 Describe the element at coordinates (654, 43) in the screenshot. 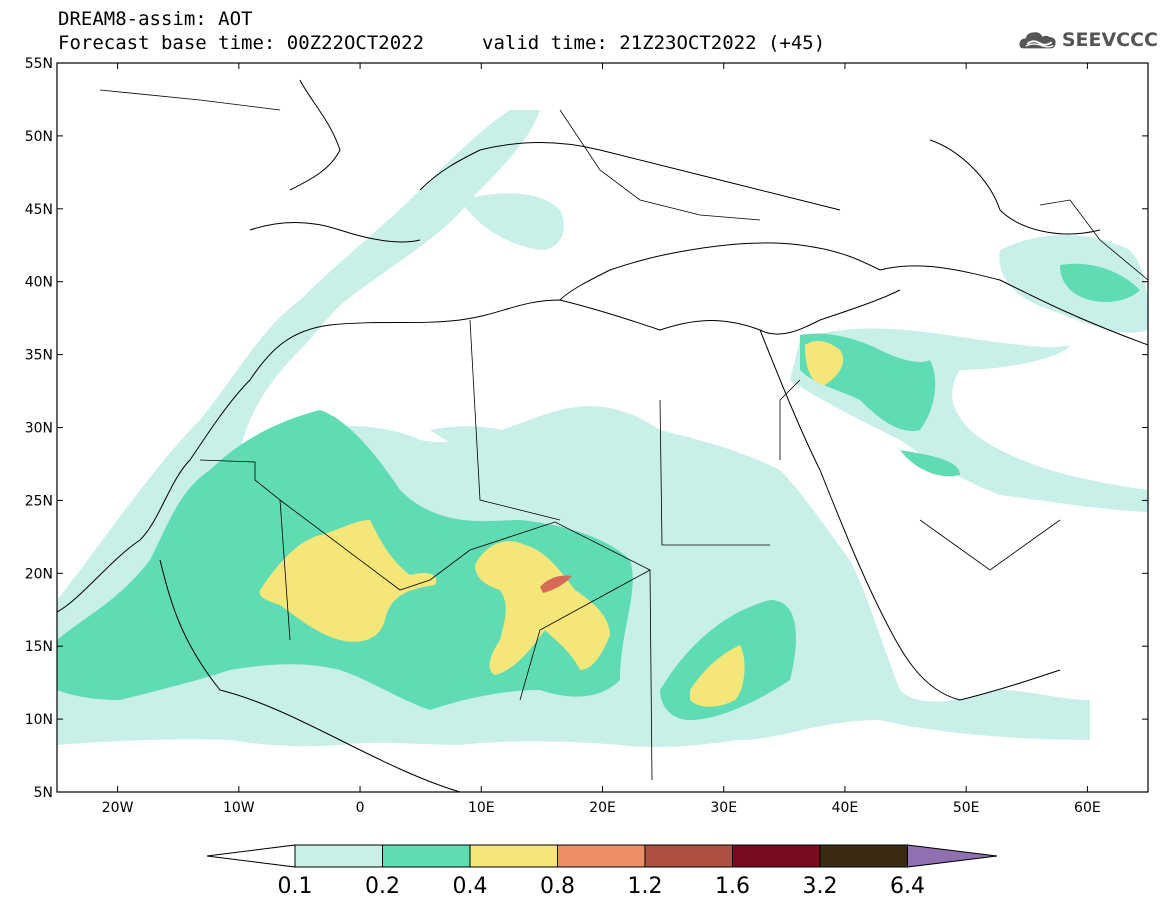

I see `valid-time: valid time: 21Z23OCT2022 (+45)` at that location.